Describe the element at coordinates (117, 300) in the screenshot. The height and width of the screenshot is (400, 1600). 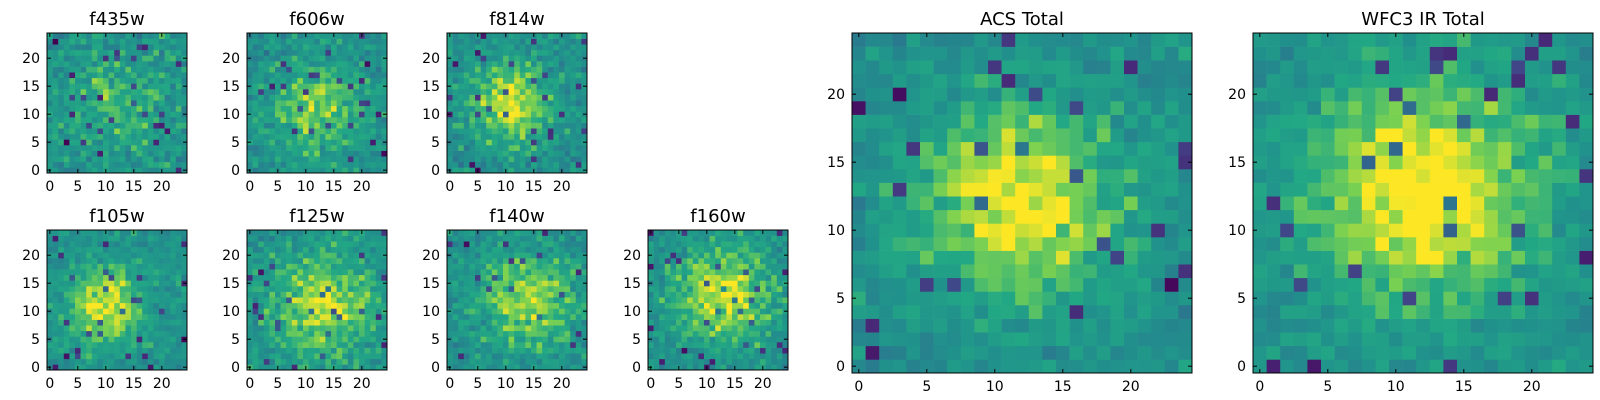
I see `axes-frame` at that location.